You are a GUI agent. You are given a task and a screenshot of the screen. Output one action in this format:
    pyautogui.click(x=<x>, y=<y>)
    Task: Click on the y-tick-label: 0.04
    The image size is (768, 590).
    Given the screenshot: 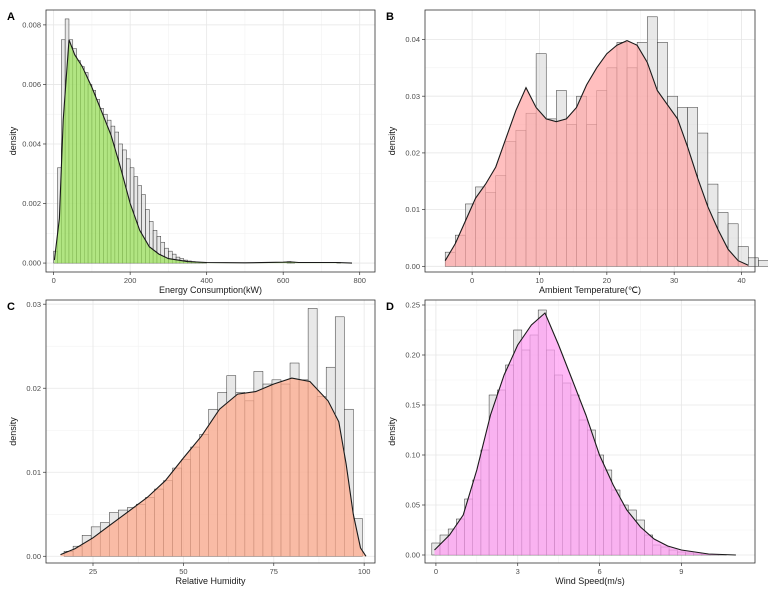 What is the action you would take?
    pyautogui.click(x=412, y=39)
    